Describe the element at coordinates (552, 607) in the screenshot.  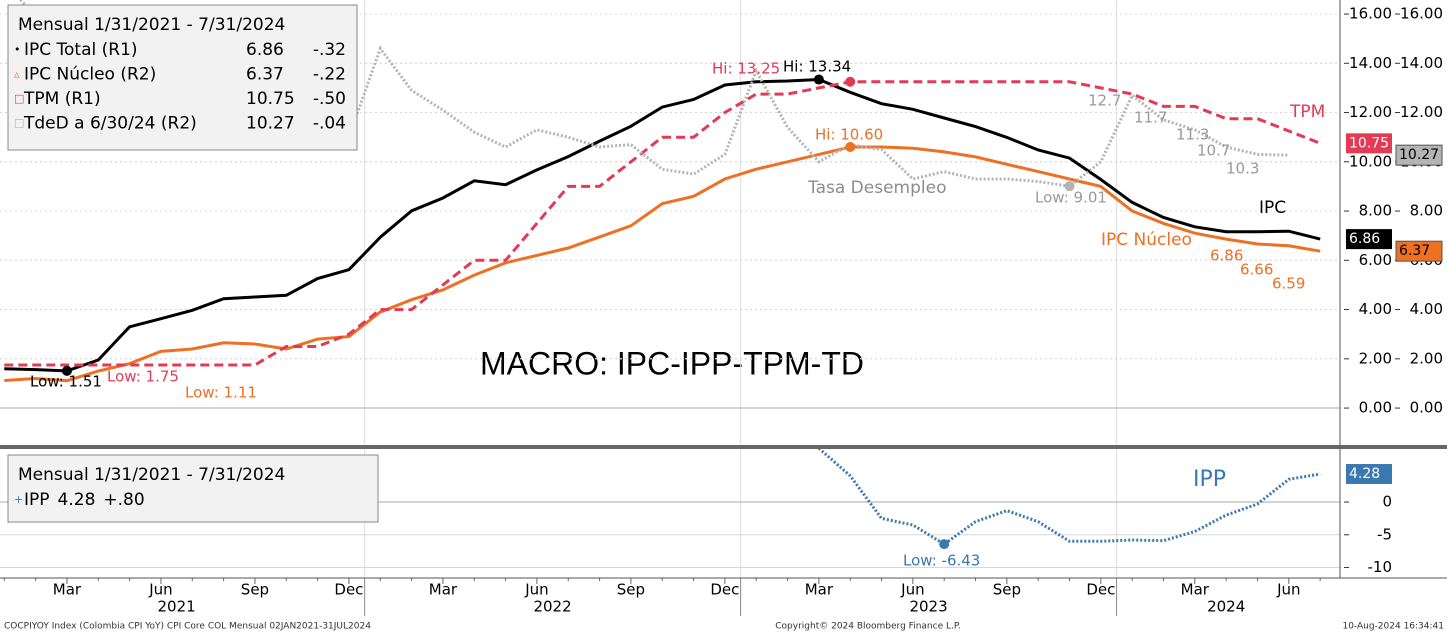
I see `x-year-label: 2022` at that location.